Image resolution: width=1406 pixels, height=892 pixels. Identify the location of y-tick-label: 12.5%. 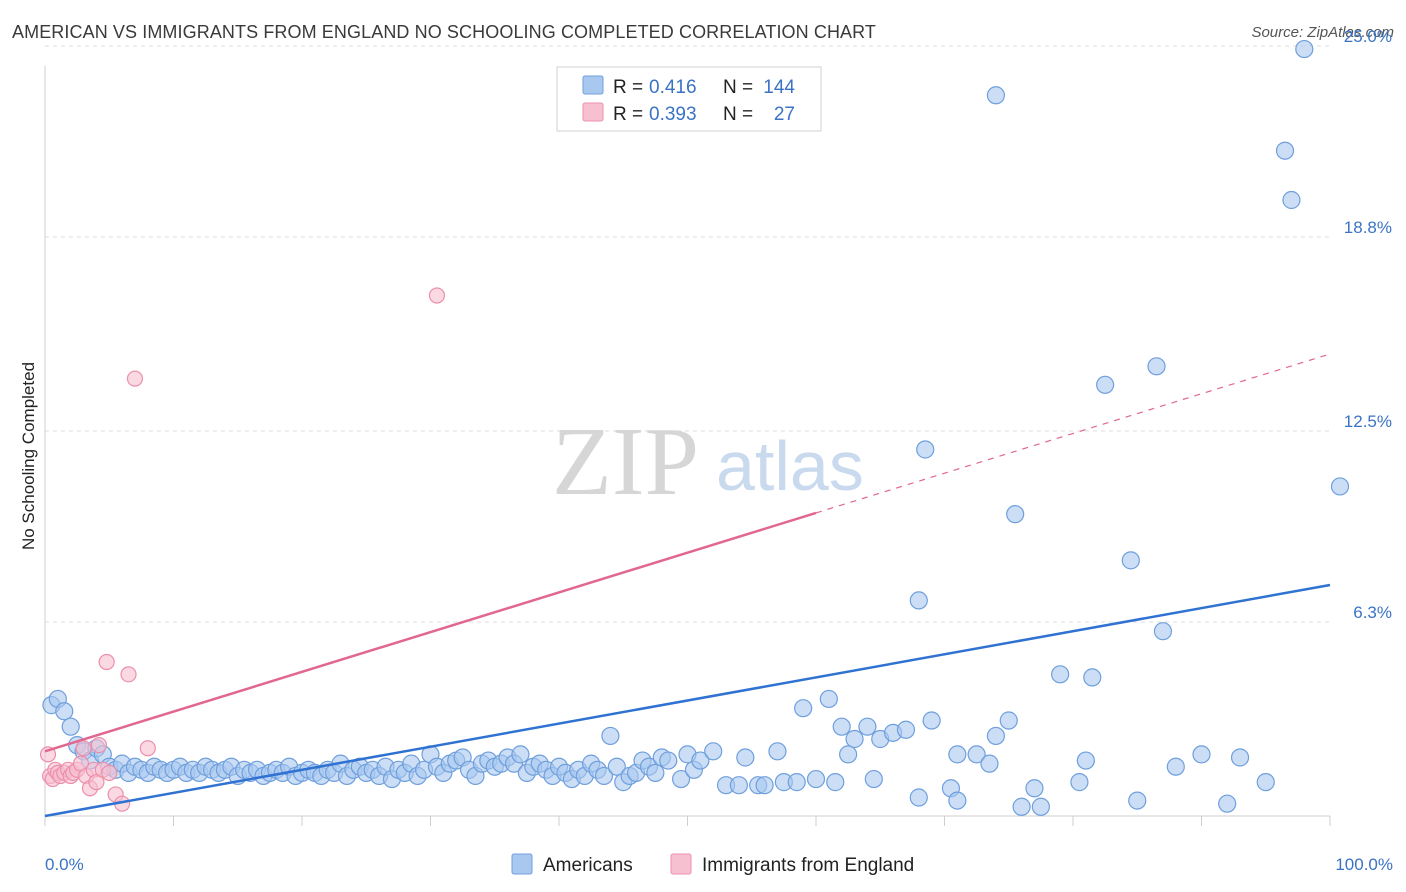
(1368, 421).